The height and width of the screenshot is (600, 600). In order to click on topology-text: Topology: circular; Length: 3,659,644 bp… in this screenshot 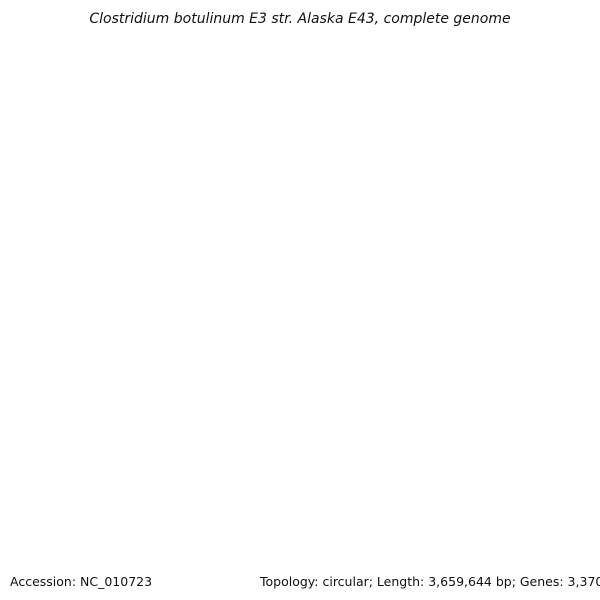, I will do `click(430, 581)`.